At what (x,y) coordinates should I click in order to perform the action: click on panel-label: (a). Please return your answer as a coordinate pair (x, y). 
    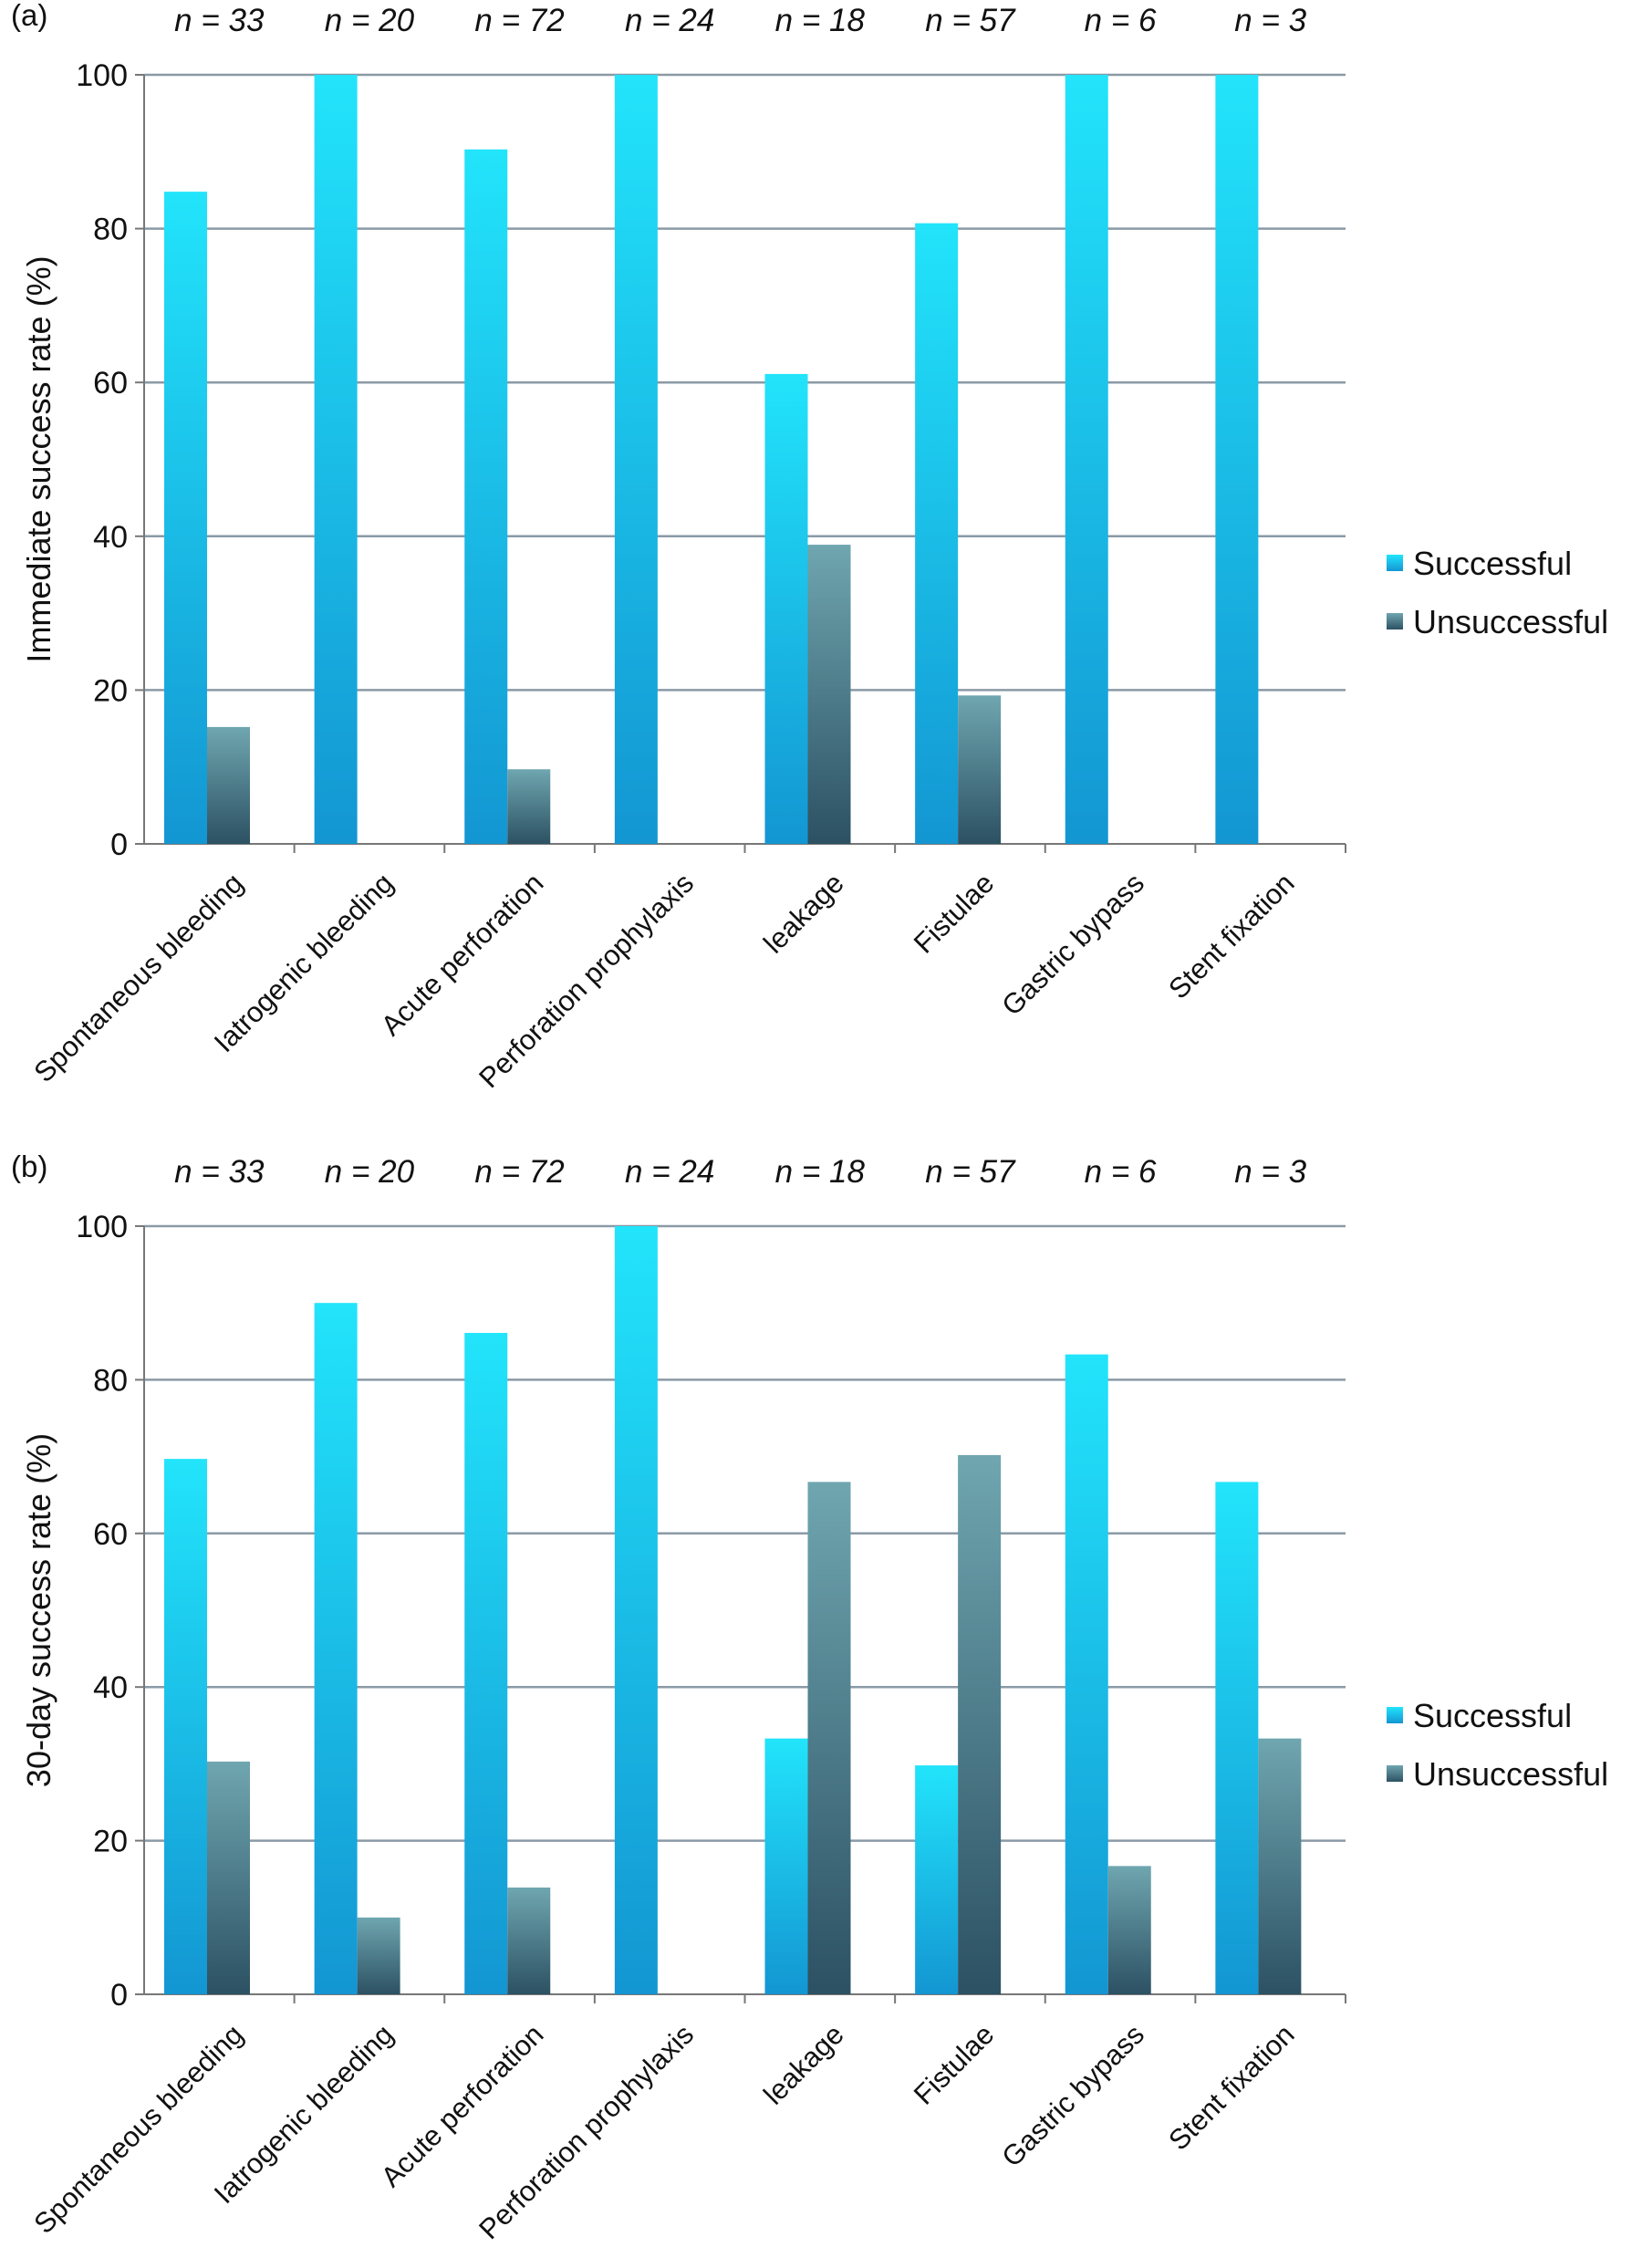
    Looking at the image, I should click on (29, 16).